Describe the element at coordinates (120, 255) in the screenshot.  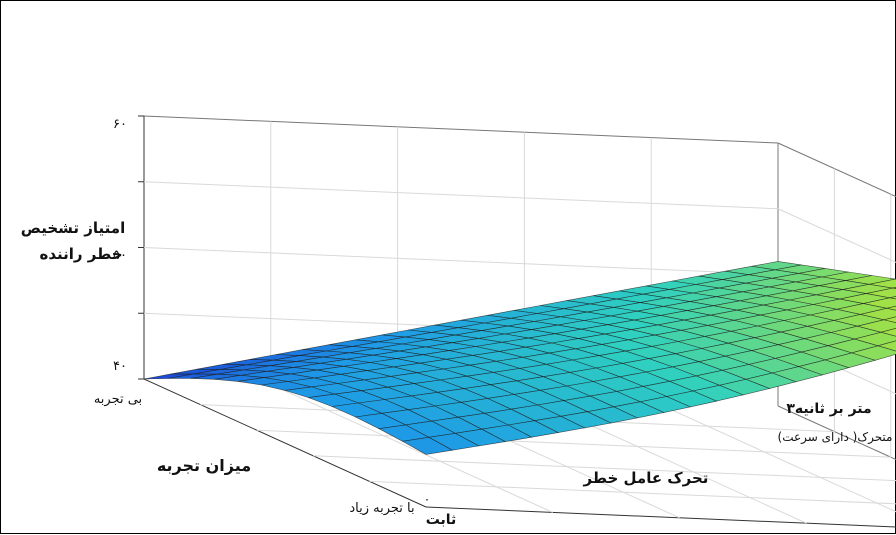
I see `z-tick-label: ۵۰` at that location.